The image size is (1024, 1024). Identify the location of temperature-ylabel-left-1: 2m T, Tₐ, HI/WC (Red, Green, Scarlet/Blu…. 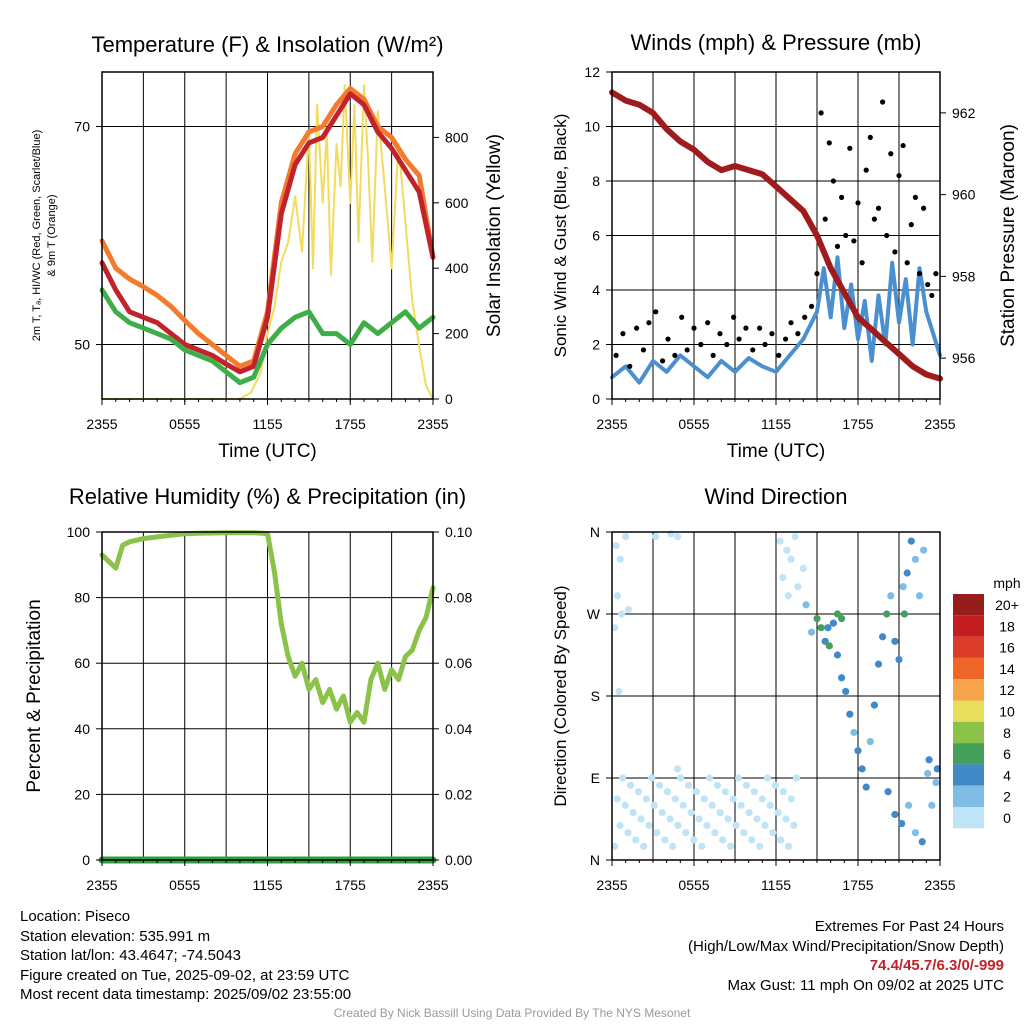
(37, 236).